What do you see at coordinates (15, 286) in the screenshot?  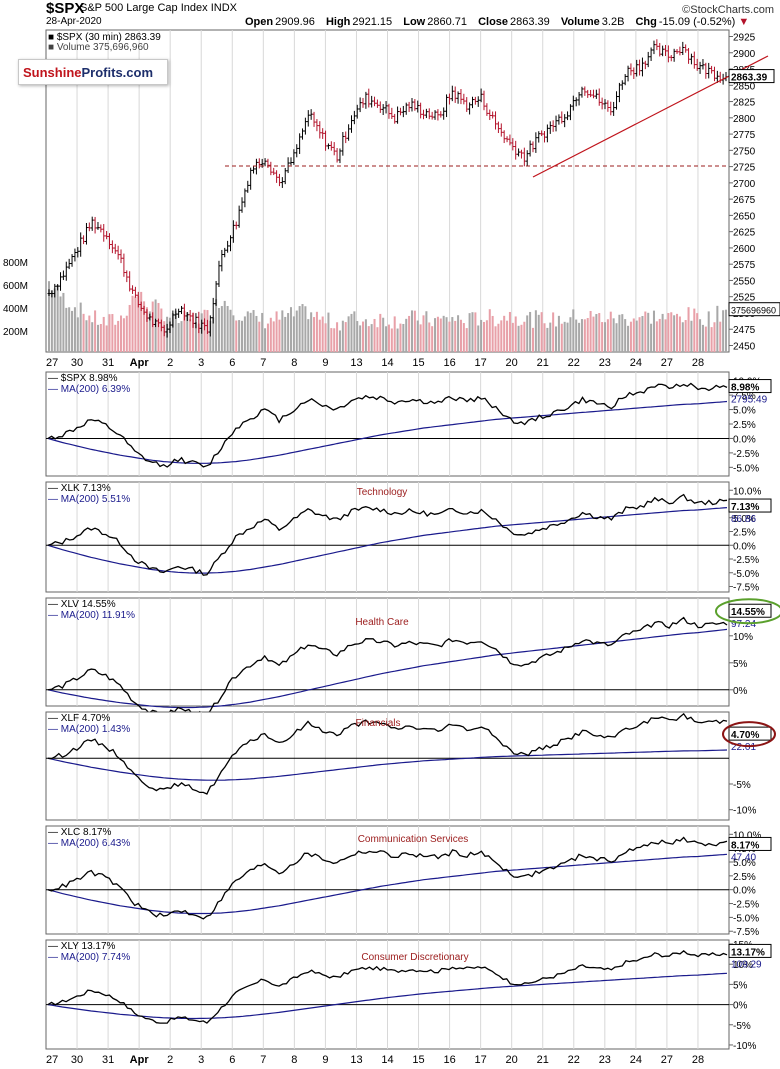 I see `volume-tick-label: 600M` at bounding box center [15, 286].